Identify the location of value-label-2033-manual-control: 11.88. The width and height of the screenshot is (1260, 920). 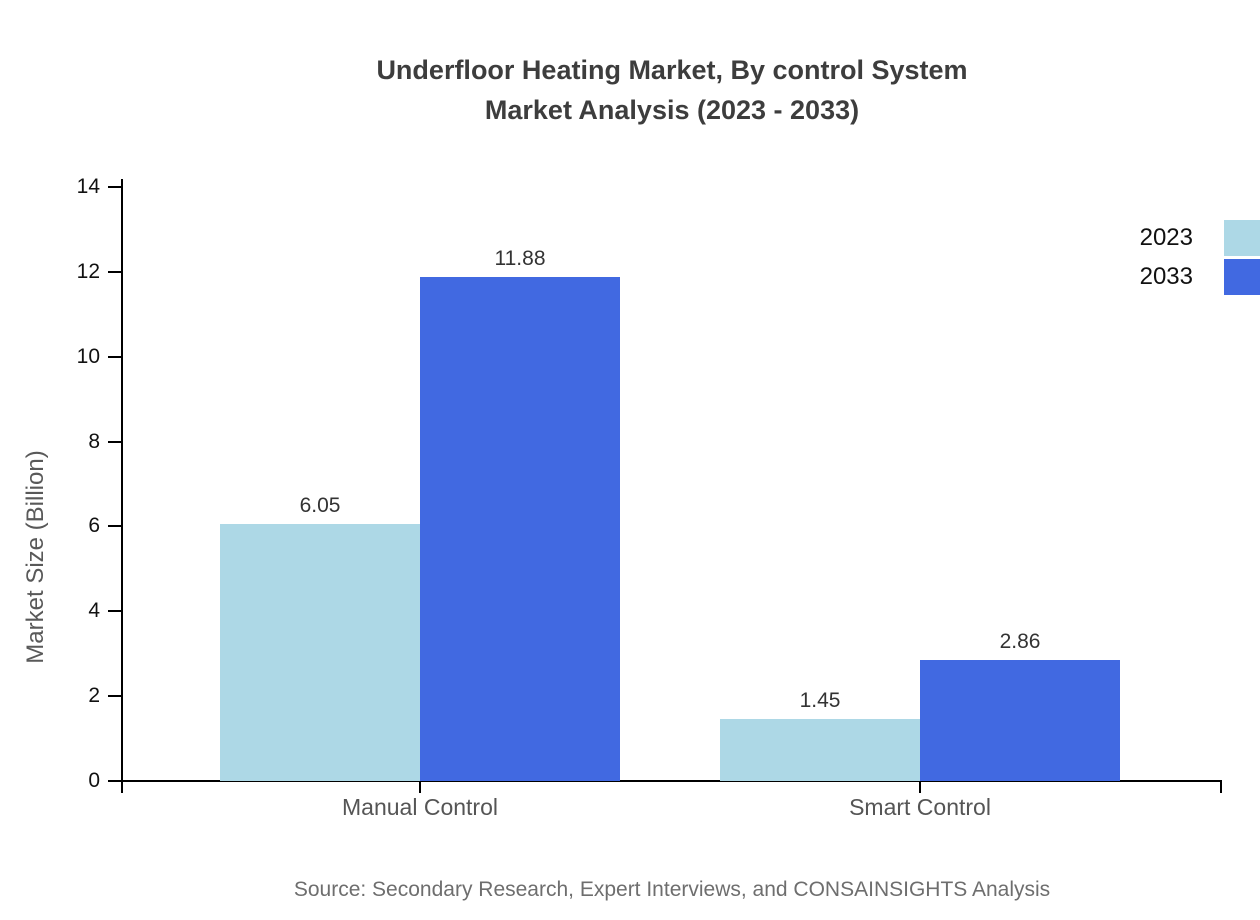
(520, 258).